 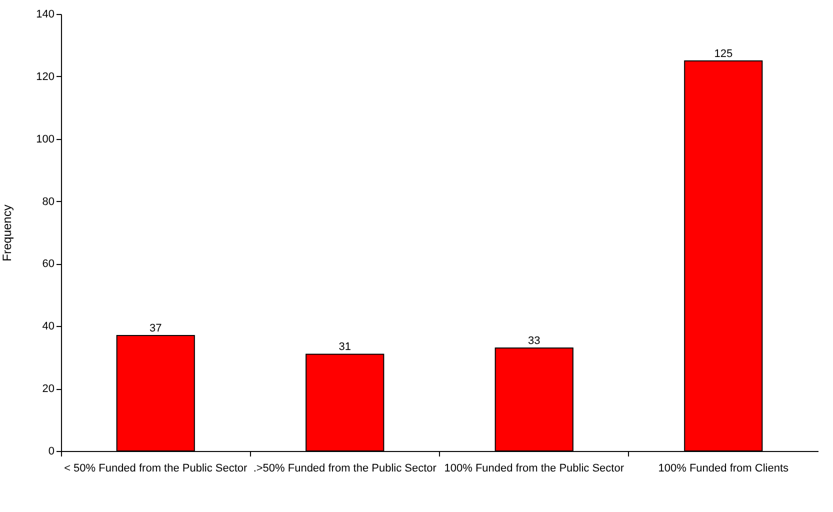 I want to click on y-tick-label: 80, so click(x=48, y=202).